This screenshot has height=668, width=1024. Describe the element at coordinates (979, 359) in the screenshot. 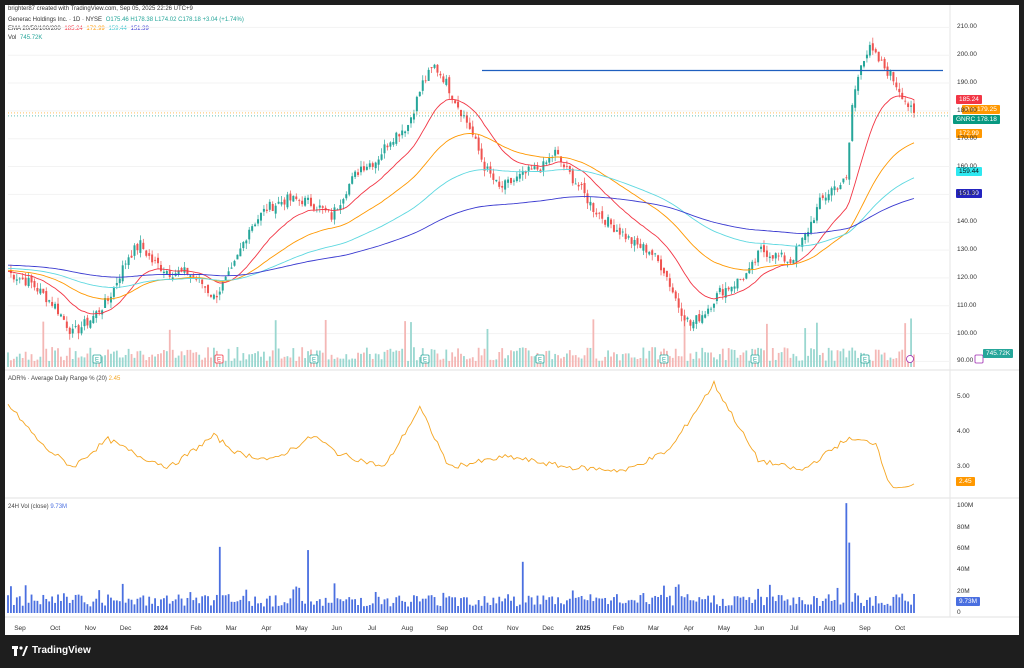

I see `upcoming-earnings-icon` at that location.